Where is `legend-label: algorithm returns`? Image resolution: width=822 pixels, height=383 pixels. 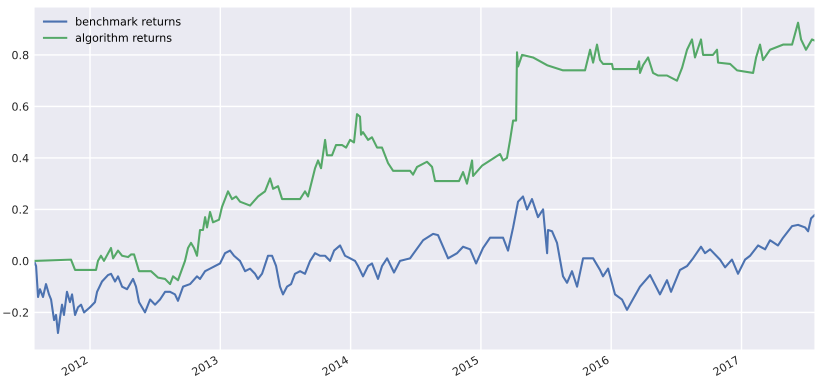
legend-label: algorithm returns is located at coordinates (124, 38).